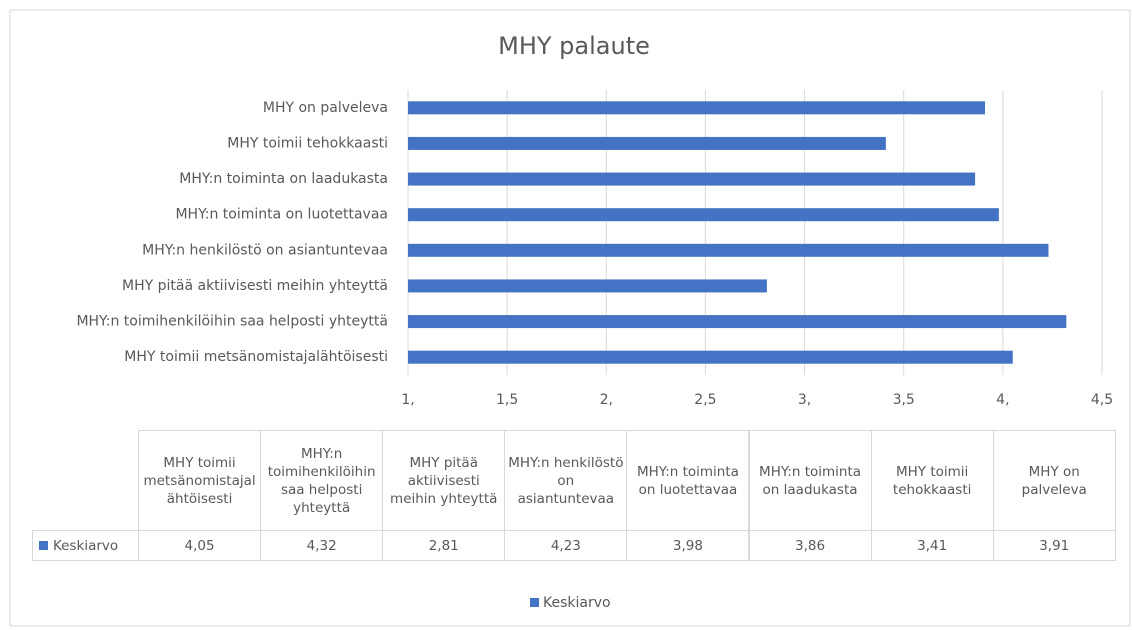 The height and width of the screenshot is (630, 1132). What do you see at coordinates (932, 545) in the screenshot?
I see `table-value: 3,41` at bounding box center [932, 545].